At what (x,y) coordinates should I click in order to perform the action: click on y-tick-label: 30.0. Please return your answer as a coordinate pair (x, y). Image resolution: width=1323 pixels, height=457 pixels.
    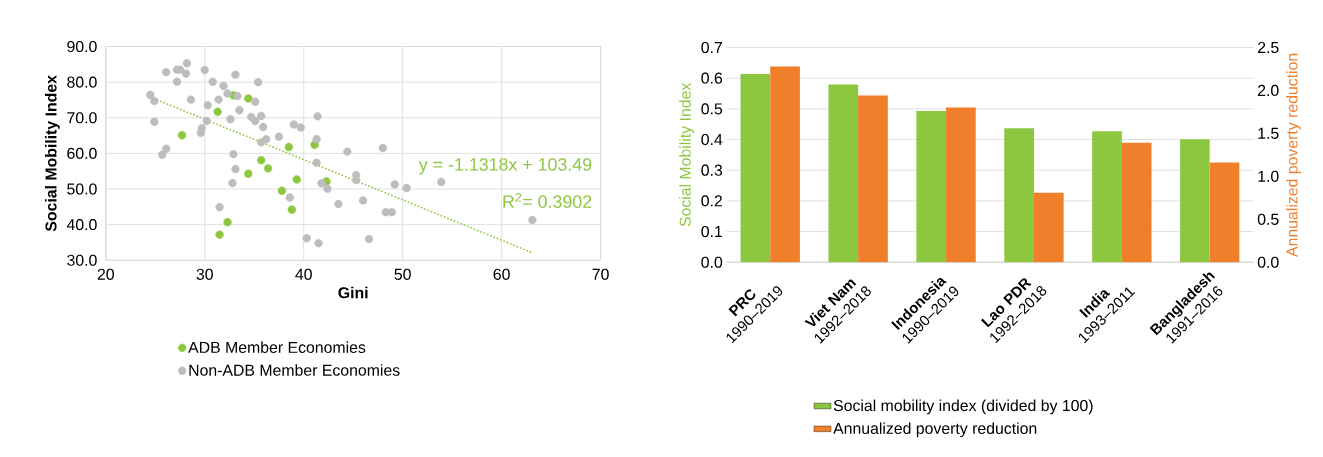
    Looking at the image, I should click on (82, 260).